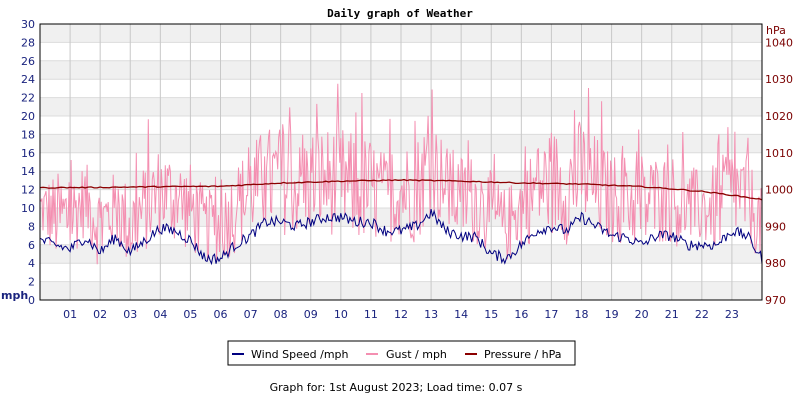  What do you see at coordinates (400, 13) in the screenshot?
I see `chart-title: Daily graph of Weather` at bounding box center [400, 13].